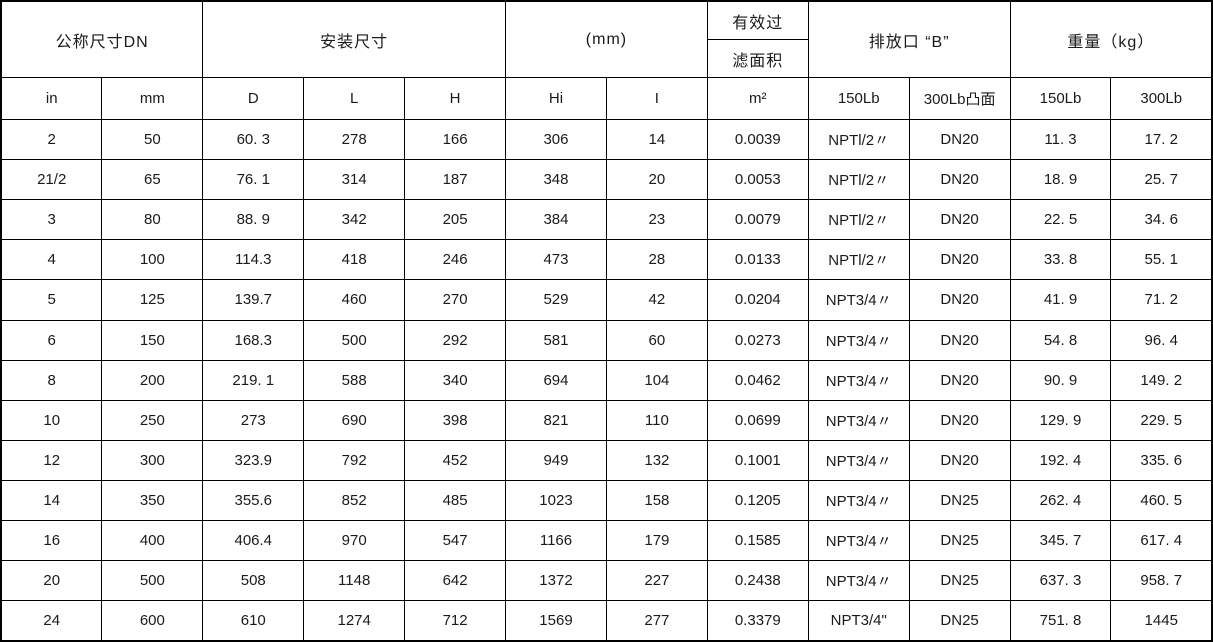 The height and width of the screenshot is (642, 1213). Describe the element at coordinates (354, 621) in the screenshot. I see `table-cell: 1274` at that location.